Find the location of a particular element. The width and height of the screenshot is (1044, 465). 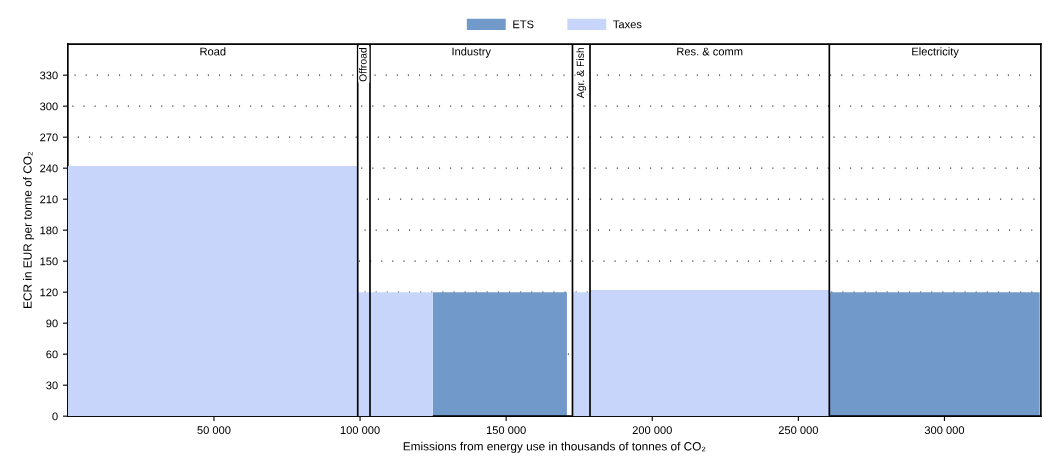

annotation: Industry is located at coordinates (471, 52).